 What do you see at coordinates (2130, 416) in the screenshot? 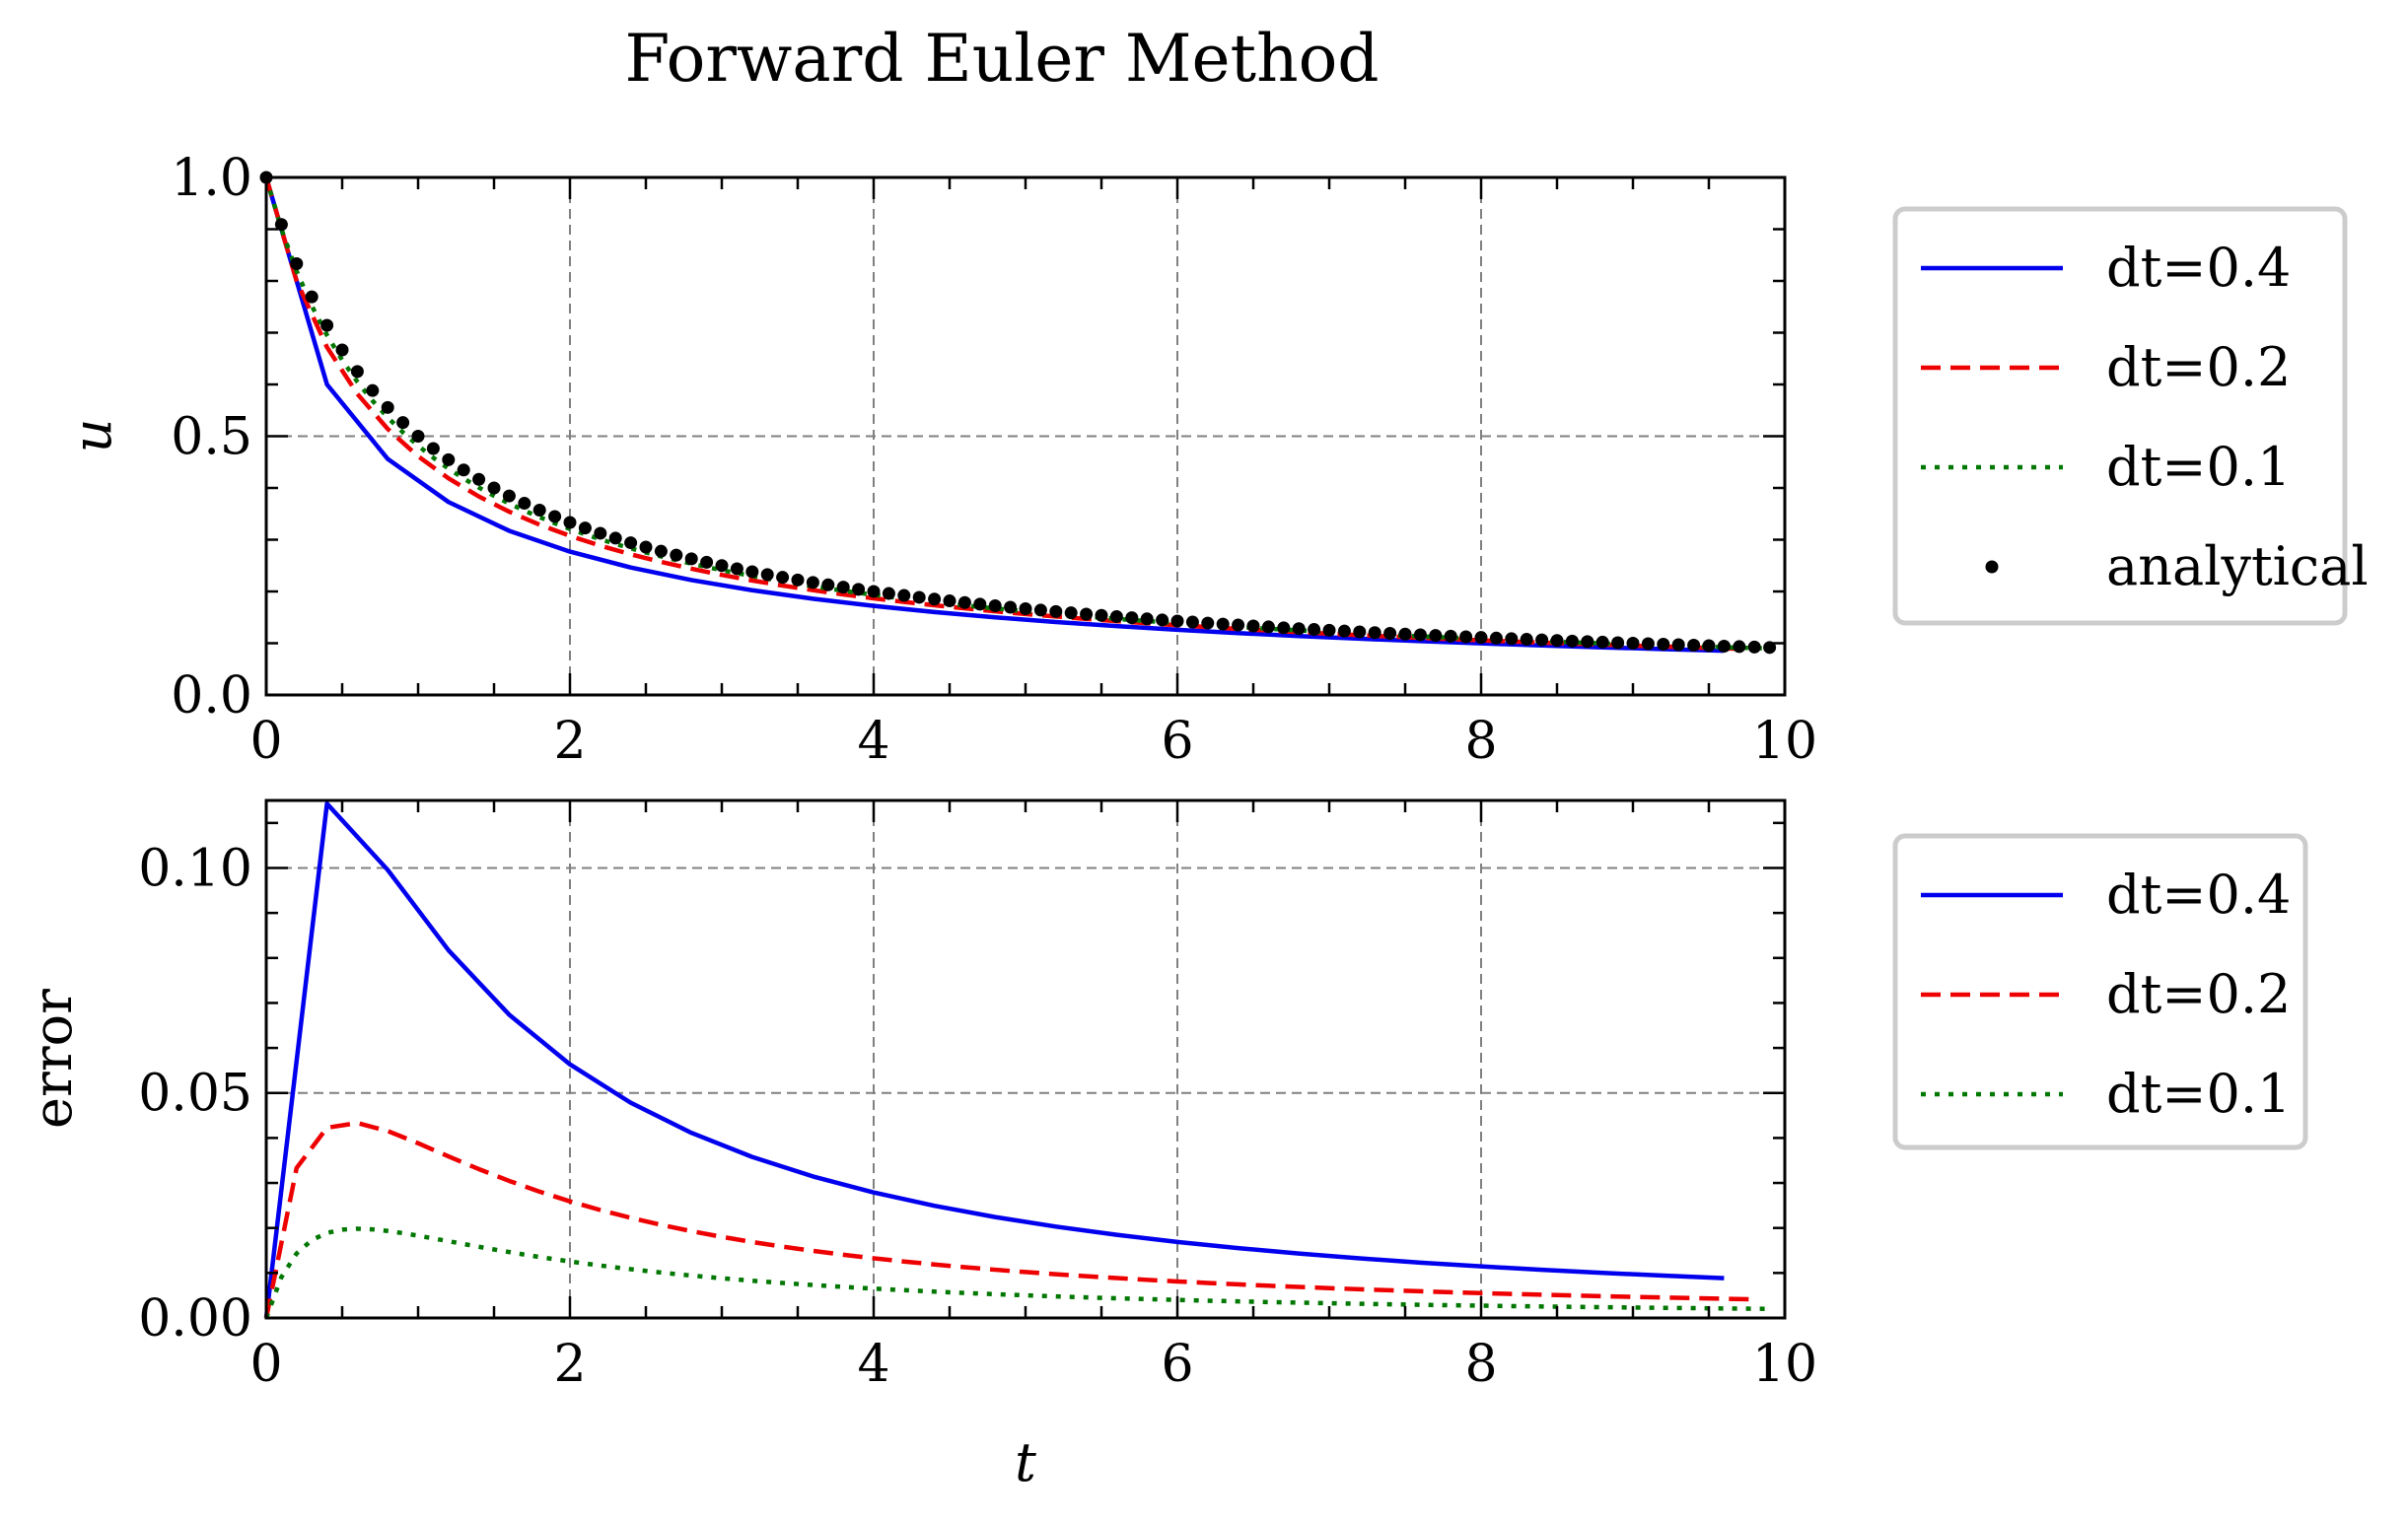
I see `top-legend: dt=0.4 dt=0.2 dt=0.1 analytical` at bounding box center [2130, 416].